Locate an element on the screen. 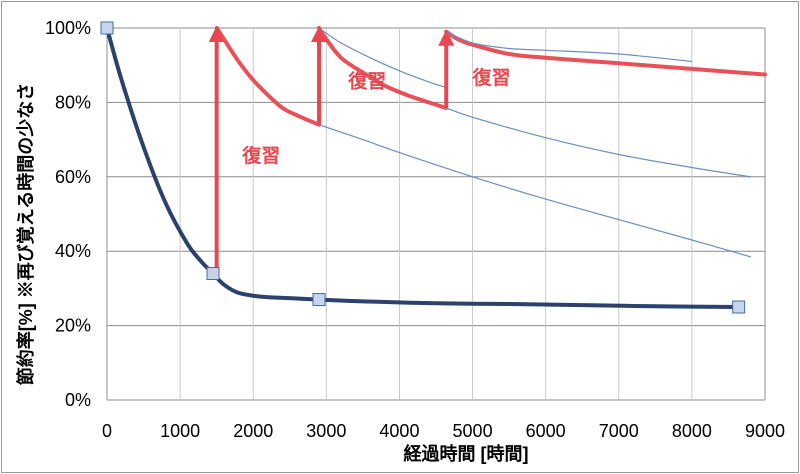  y-axis-label: 節約率[%] ※再び覚える時間の少なさ is located at coordinates (25, 234).